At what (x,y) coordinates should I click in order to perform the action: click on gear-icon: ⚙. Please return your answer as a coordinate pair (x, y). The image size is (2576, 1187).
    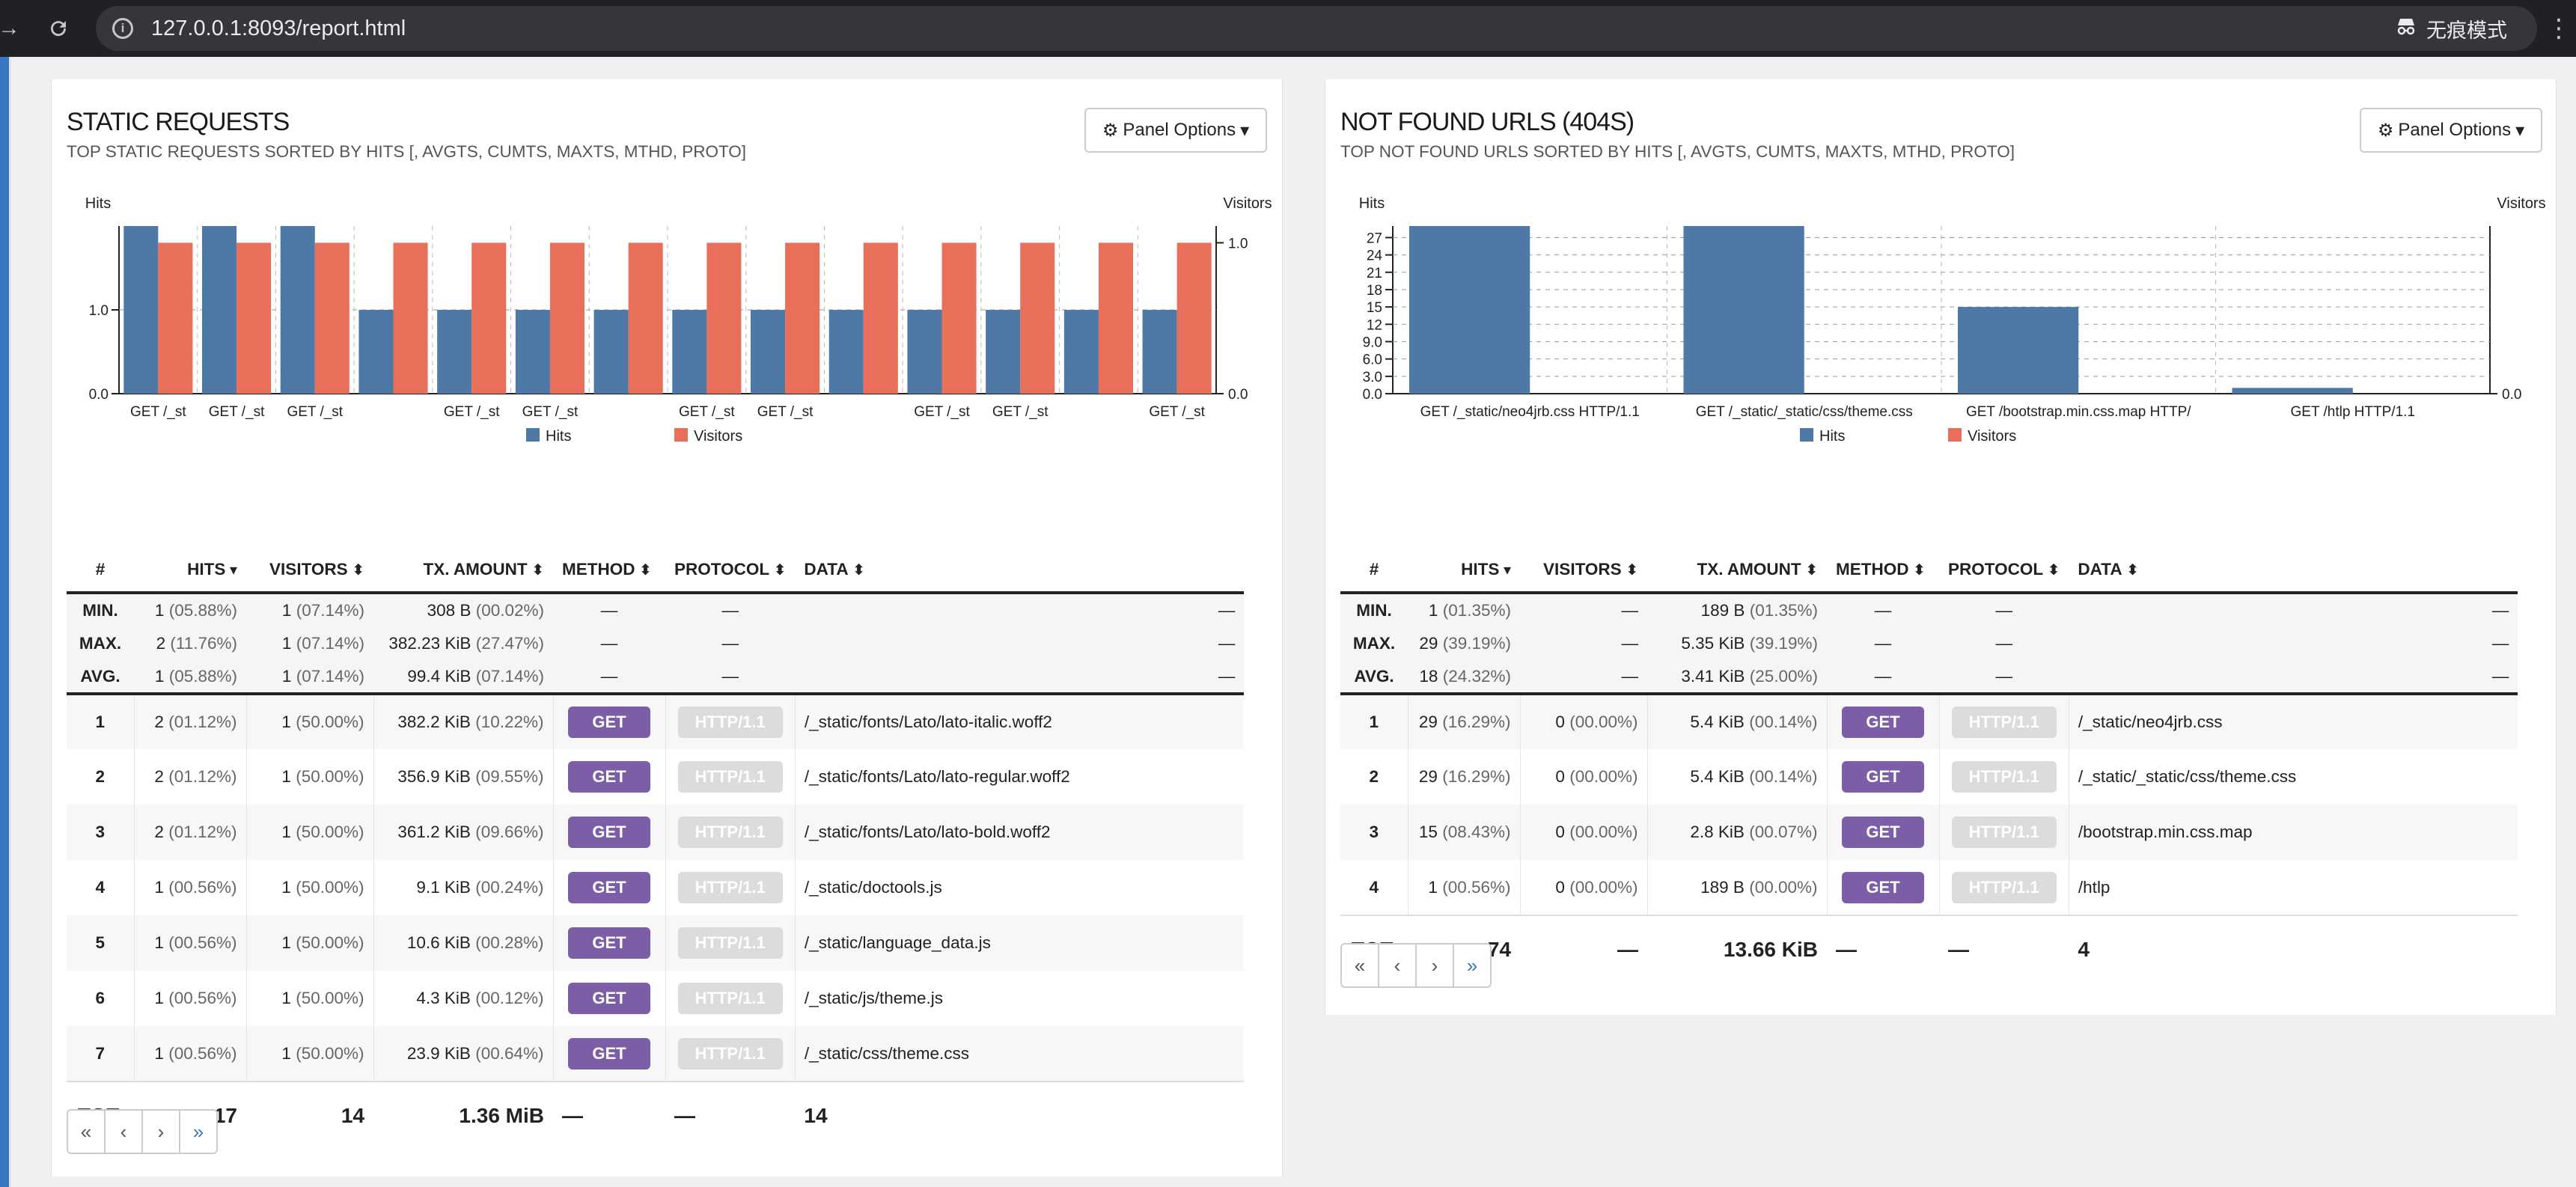
    Looking at the image, I should click on (2385, 130).